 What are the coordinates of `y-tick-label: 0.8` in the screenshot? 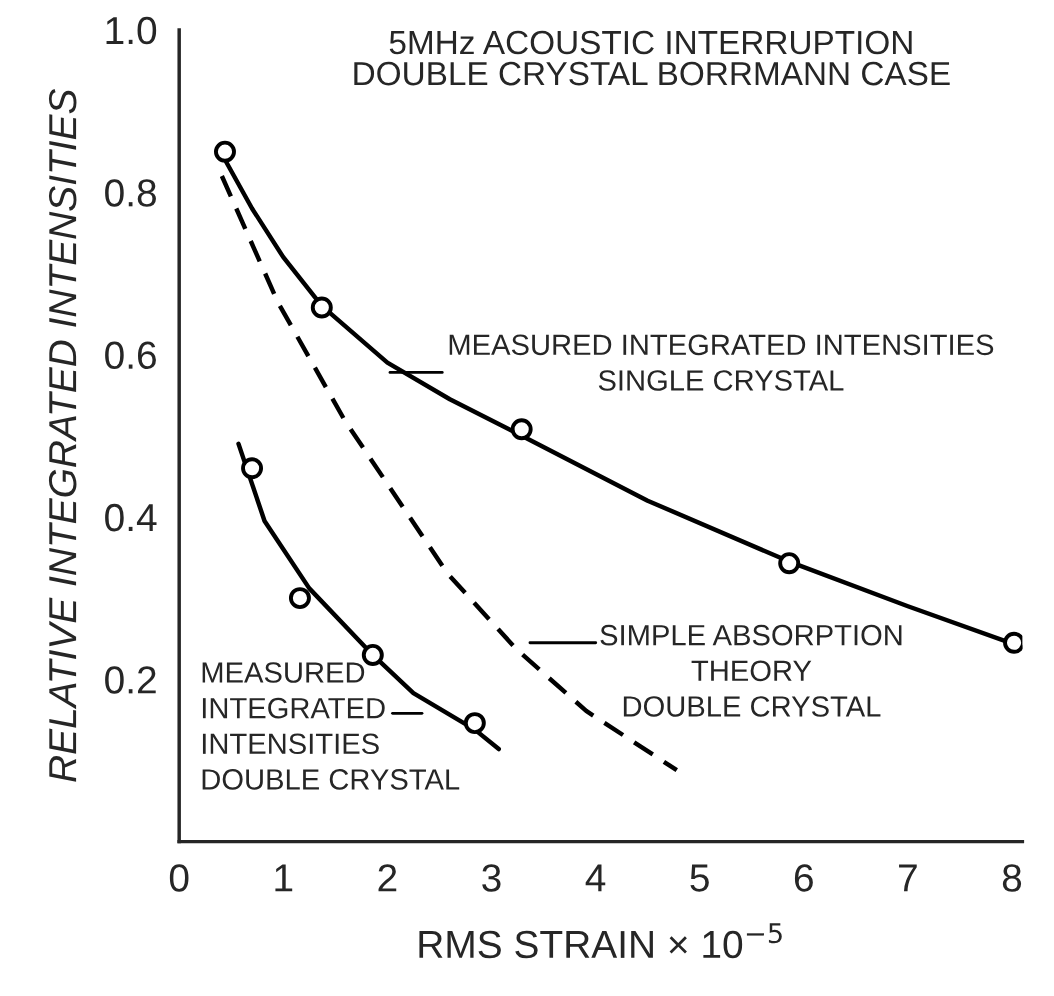 It's located at (130, 193).